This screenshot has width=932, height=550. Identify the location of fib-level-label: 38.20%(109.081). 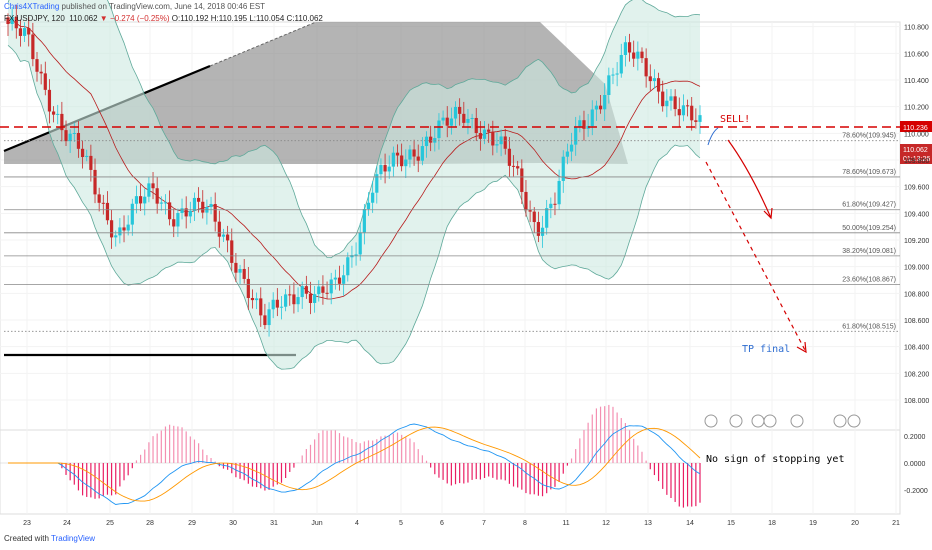
(869, 251).